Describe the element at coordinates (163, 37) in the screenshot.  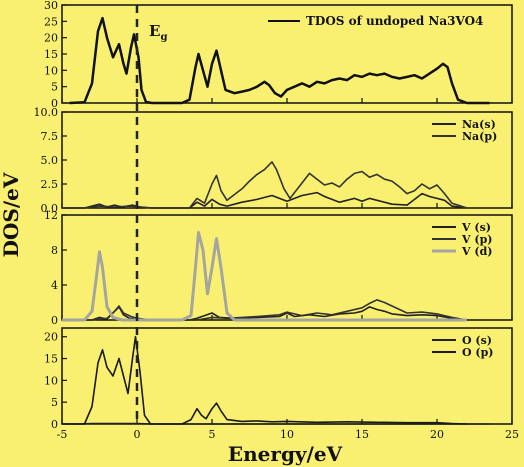
I see `band-gap-annotation-sub: g` at that location.